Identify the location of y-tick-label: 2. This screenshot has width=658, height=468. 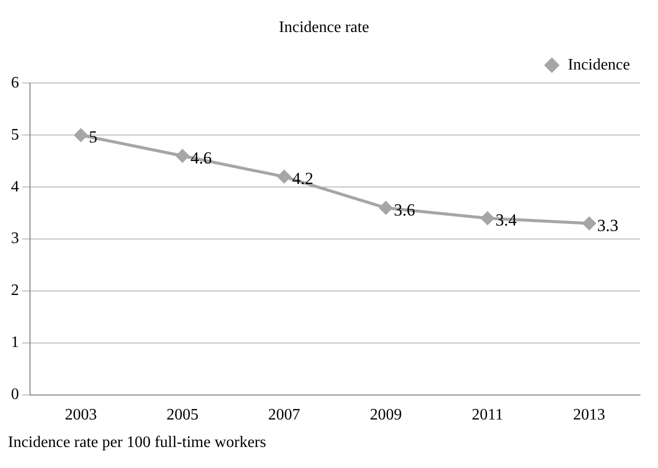
(15, 291).